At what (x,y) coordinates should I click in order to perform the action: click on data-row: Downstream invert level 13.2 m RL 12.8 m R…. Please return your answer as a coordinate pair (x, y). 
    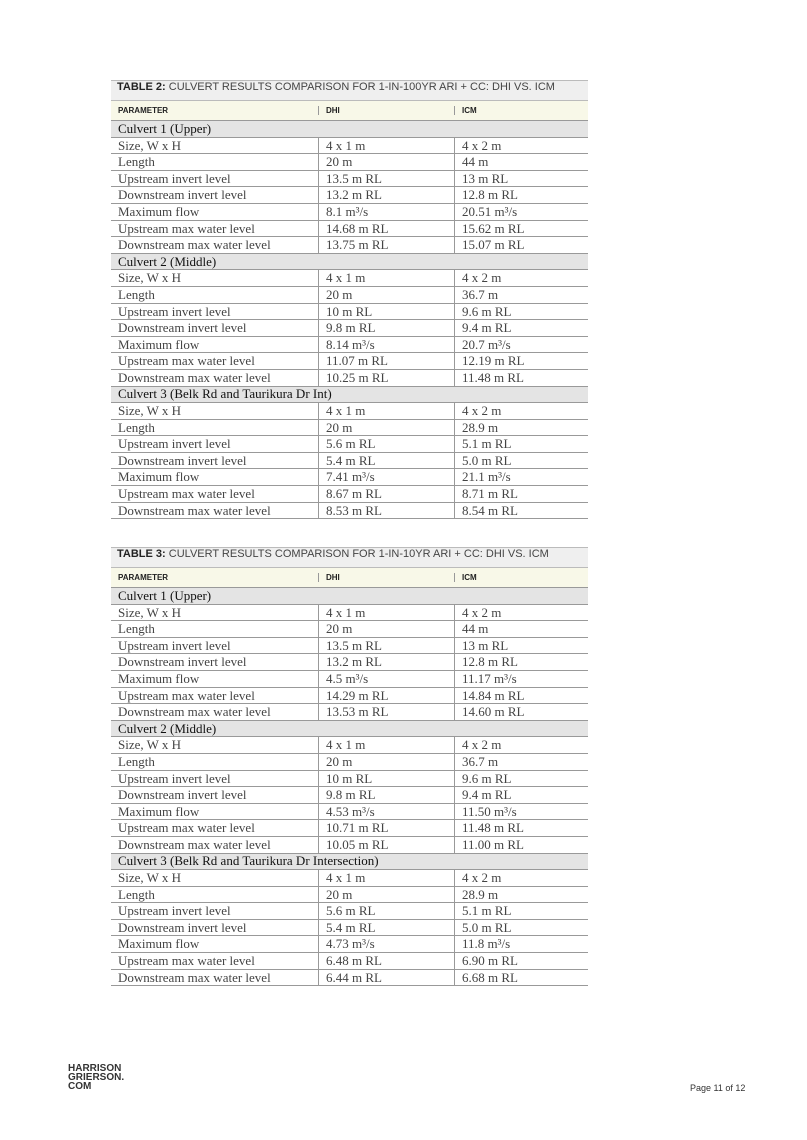
    Looking at the image, I should click on (349, 662).